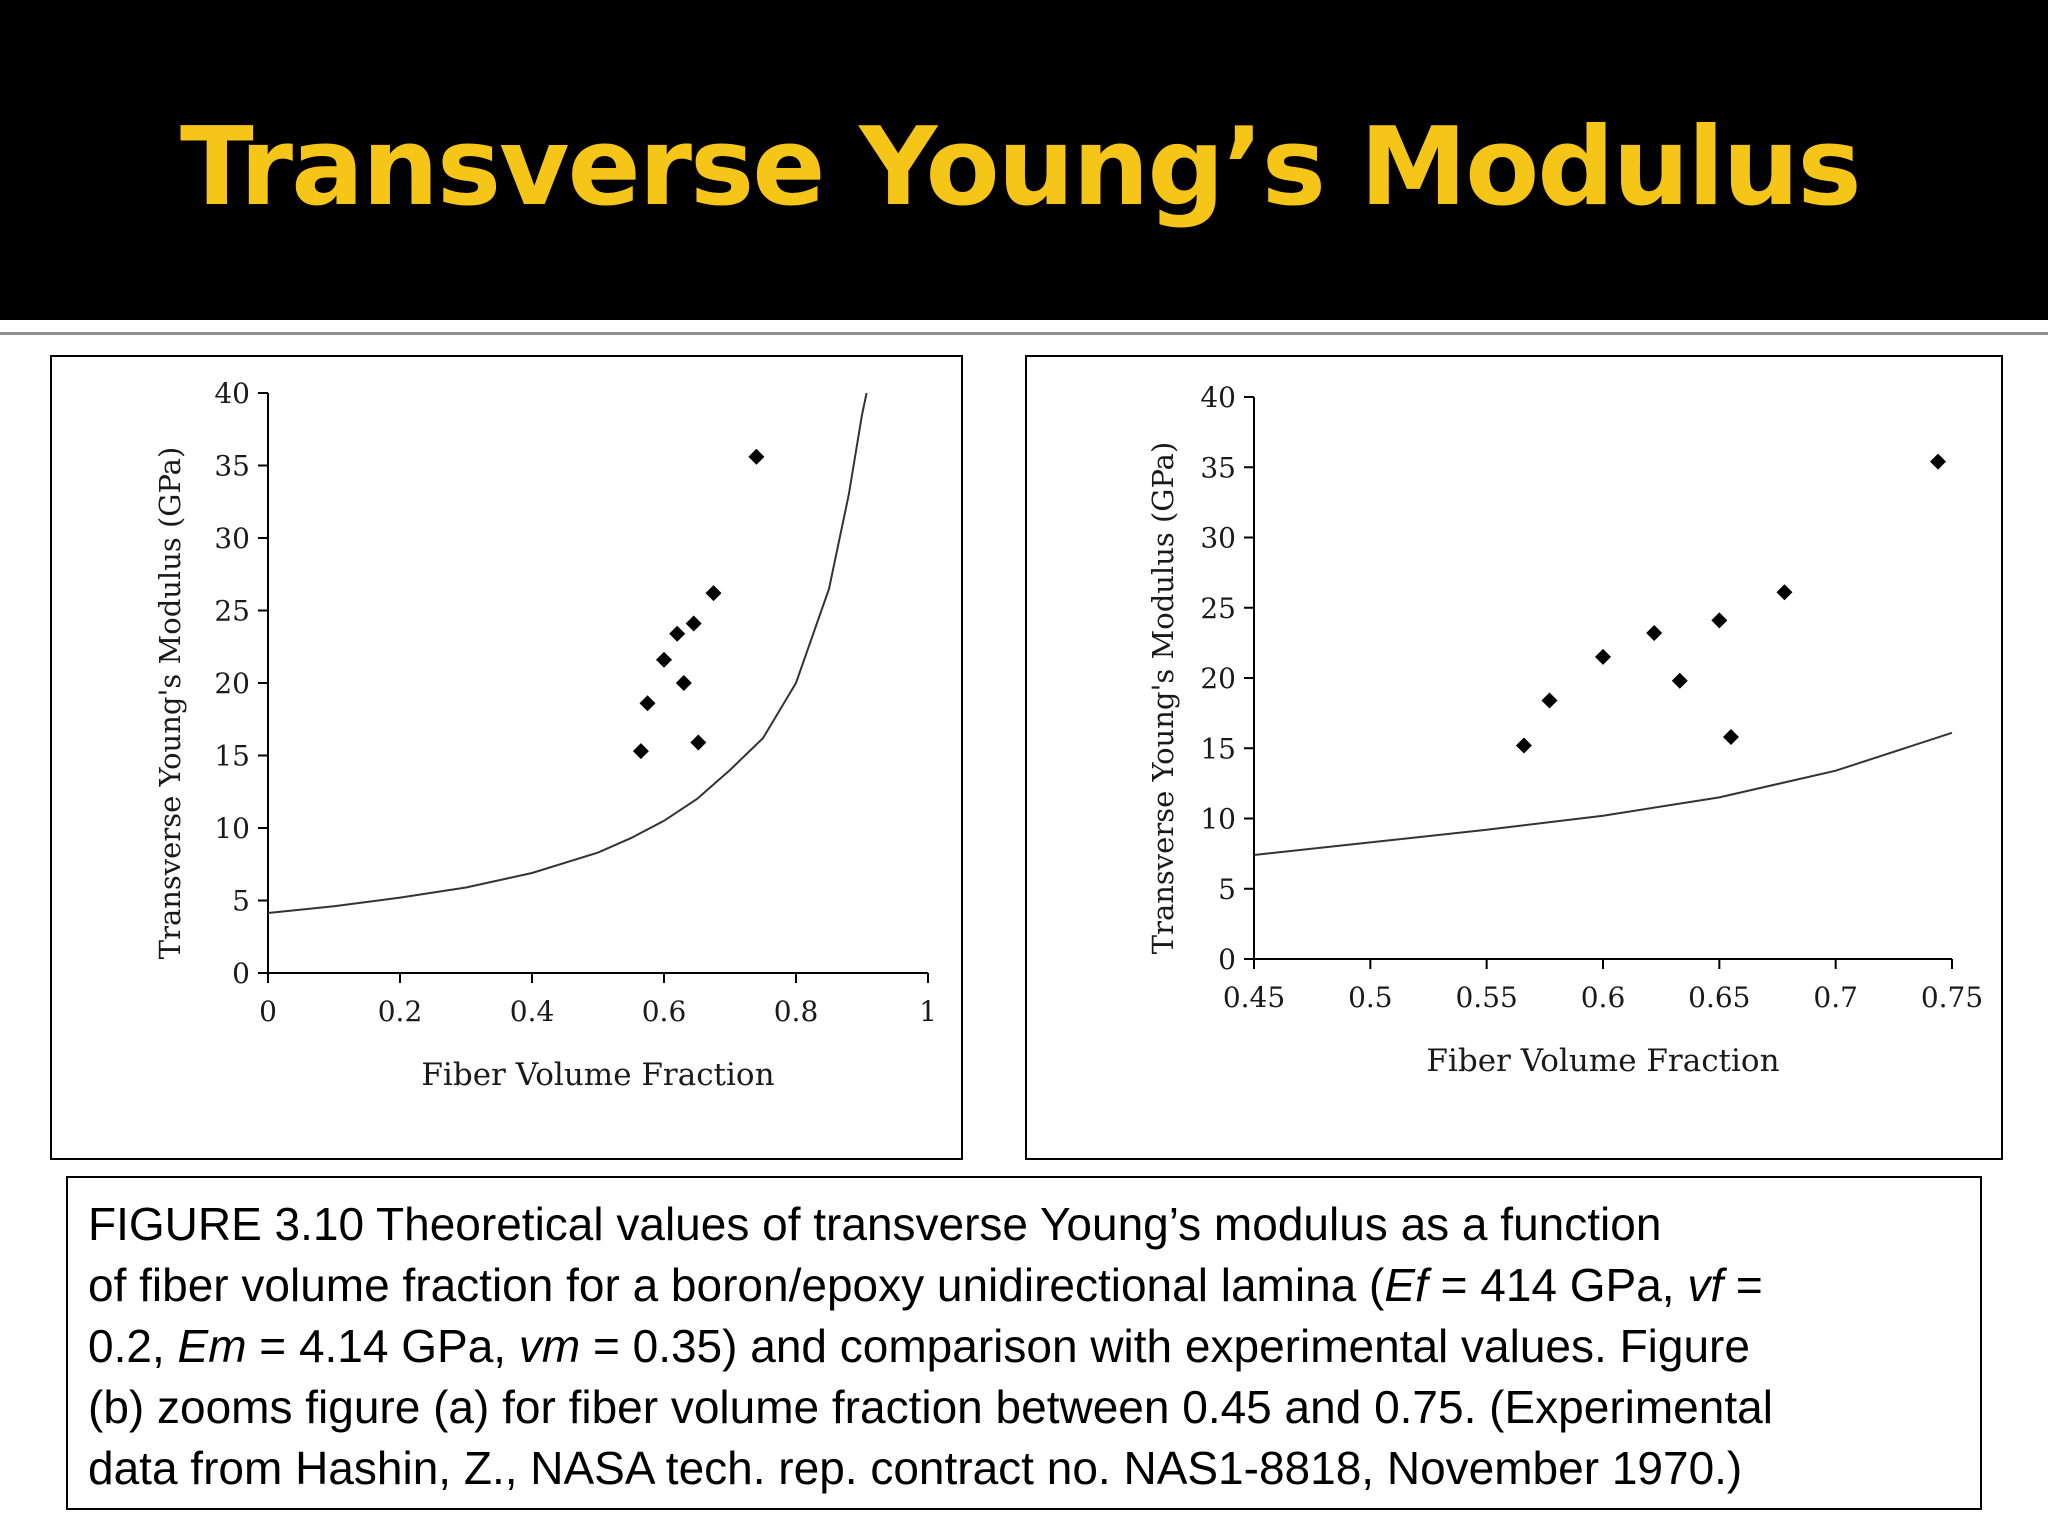 This screenshot has width=2048, height=1536. I want to click on chart-b-theory-curve, so click(1603, 793).